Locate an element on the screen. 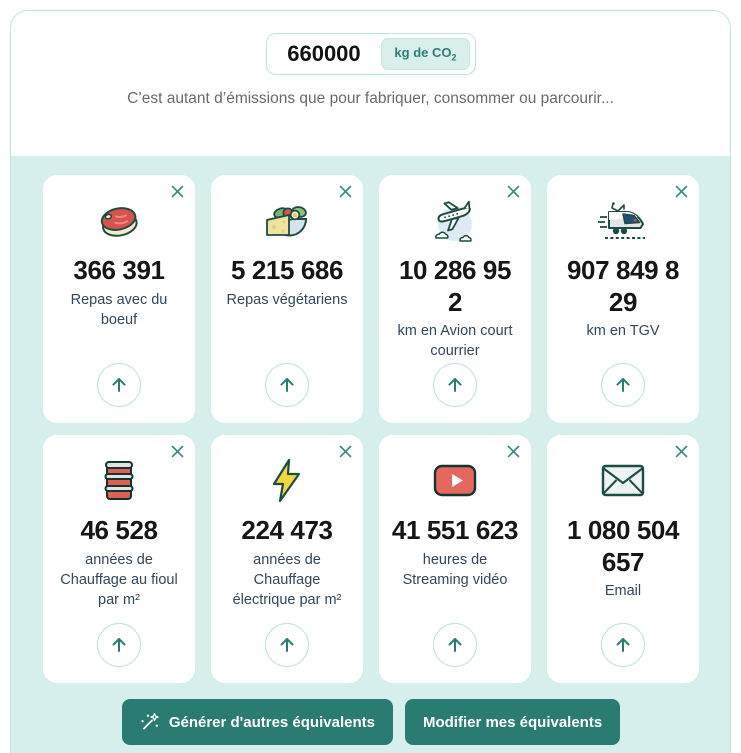  equivalent-value: 10 286 95 2 is located at coordinates (455, 286).